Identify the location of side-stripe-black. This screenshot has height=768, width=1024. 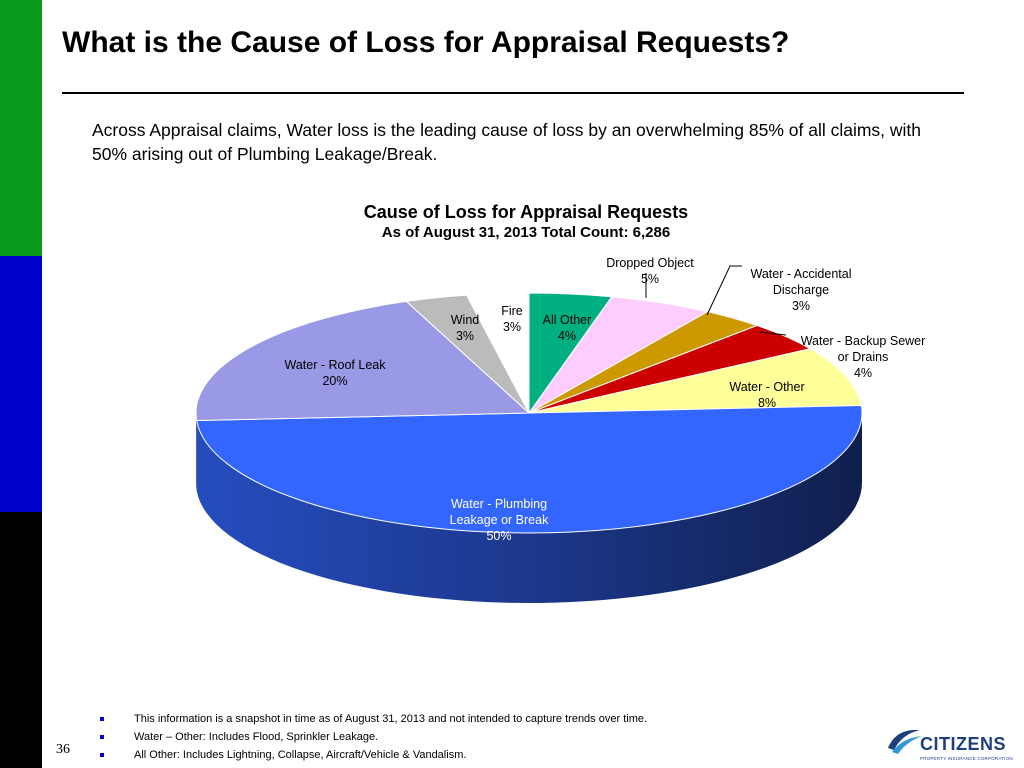
(21, 640).